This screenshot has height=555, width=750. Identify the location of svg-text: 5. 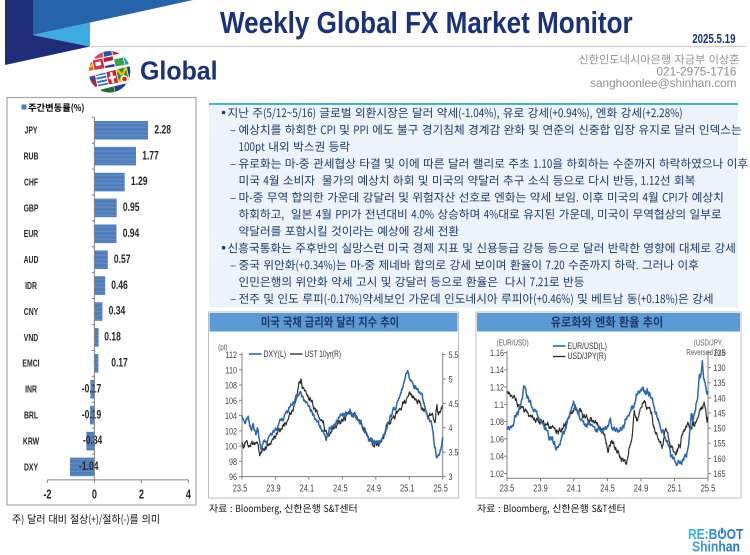
(451, 378).